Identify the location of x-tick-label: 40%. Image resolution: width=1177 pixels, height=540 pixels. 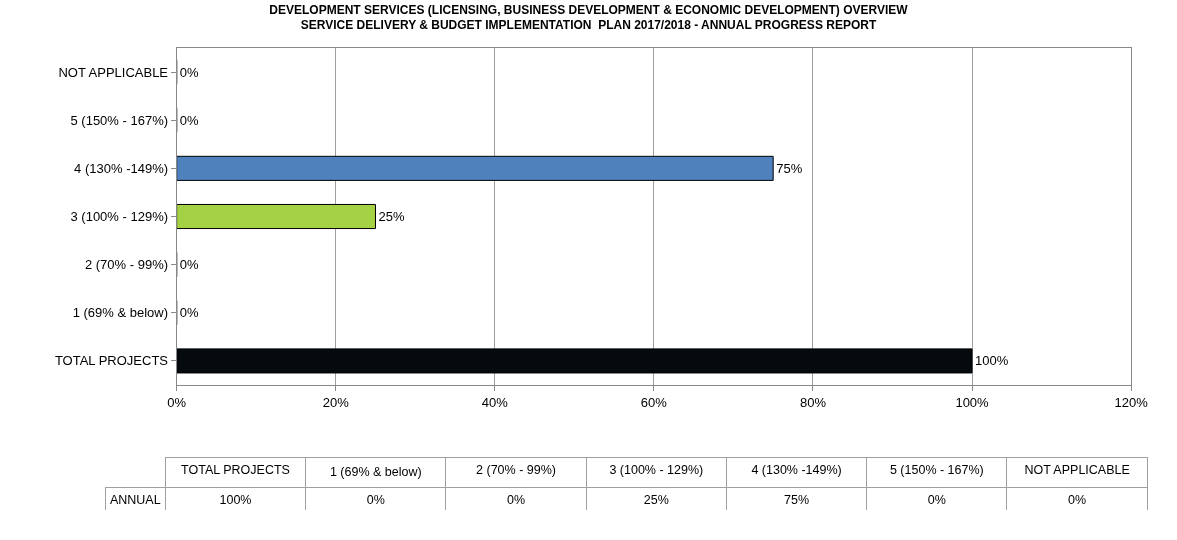
(495, 402).